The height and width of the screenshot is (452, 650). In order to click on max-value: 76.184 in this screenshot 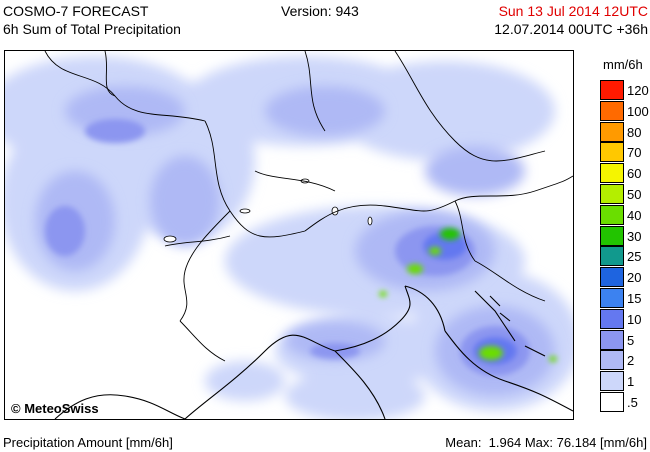, I will do `click(576, 442)`.